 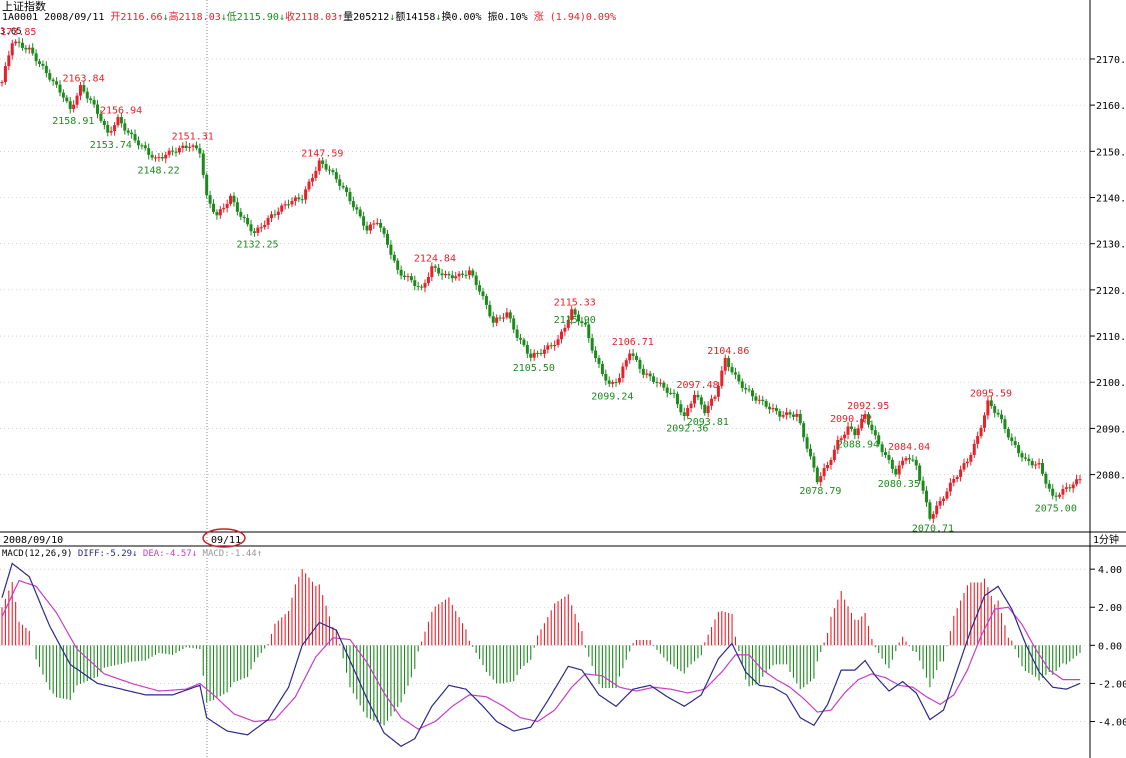 I want to click on low-annotation: 2099.24, so click(x=612, y=397).